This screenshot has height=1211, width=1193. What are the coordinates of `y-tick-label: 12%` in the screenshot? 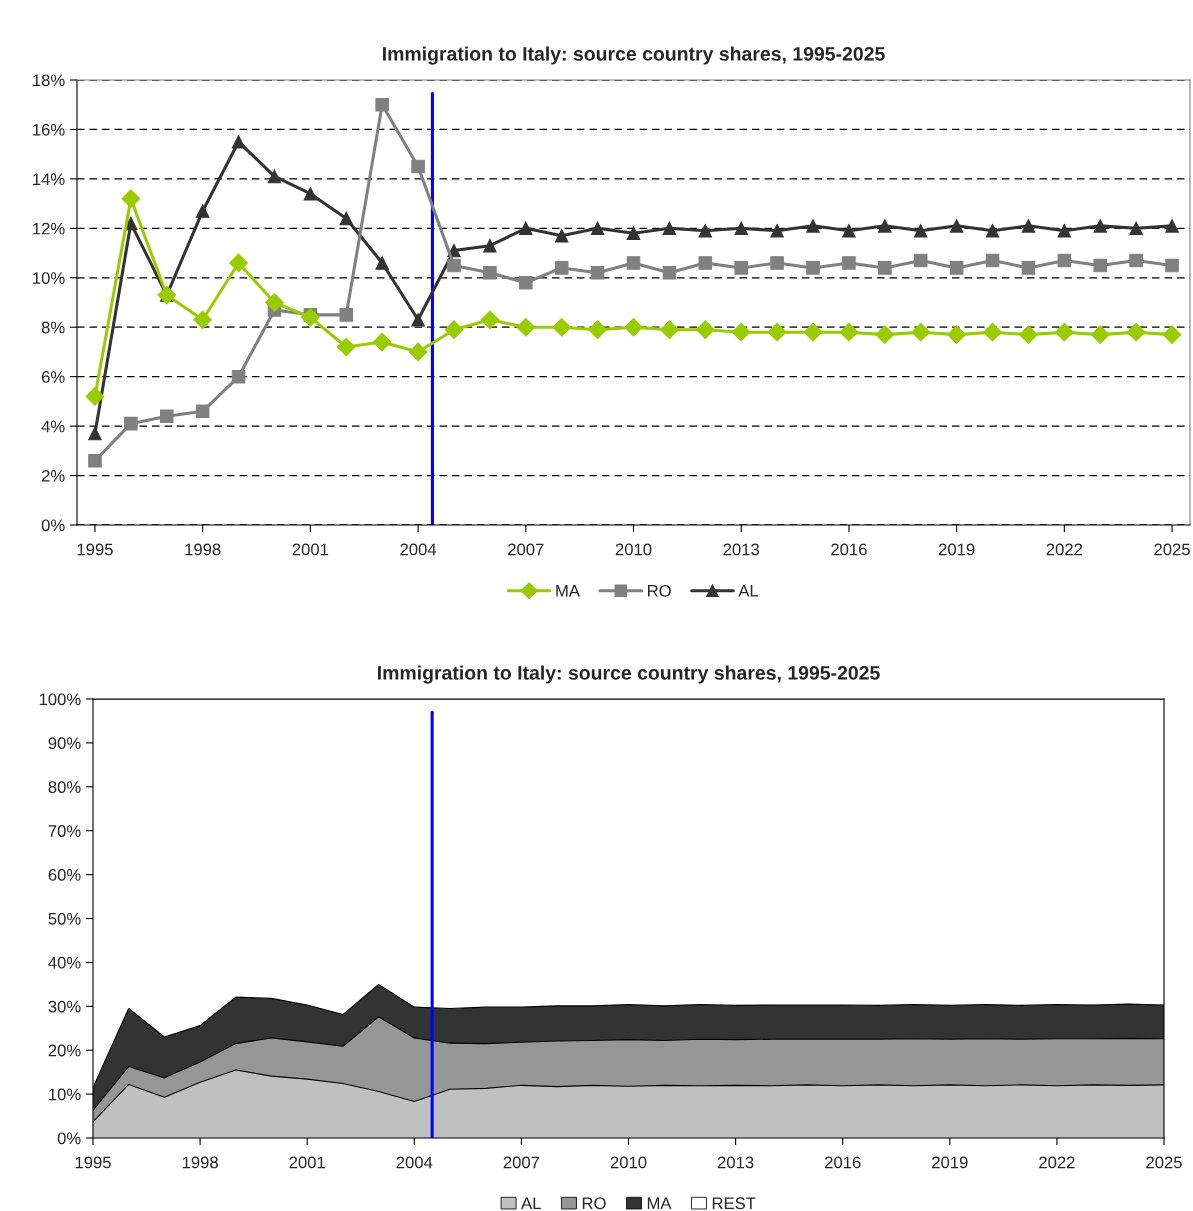 It's located at (49, 228).